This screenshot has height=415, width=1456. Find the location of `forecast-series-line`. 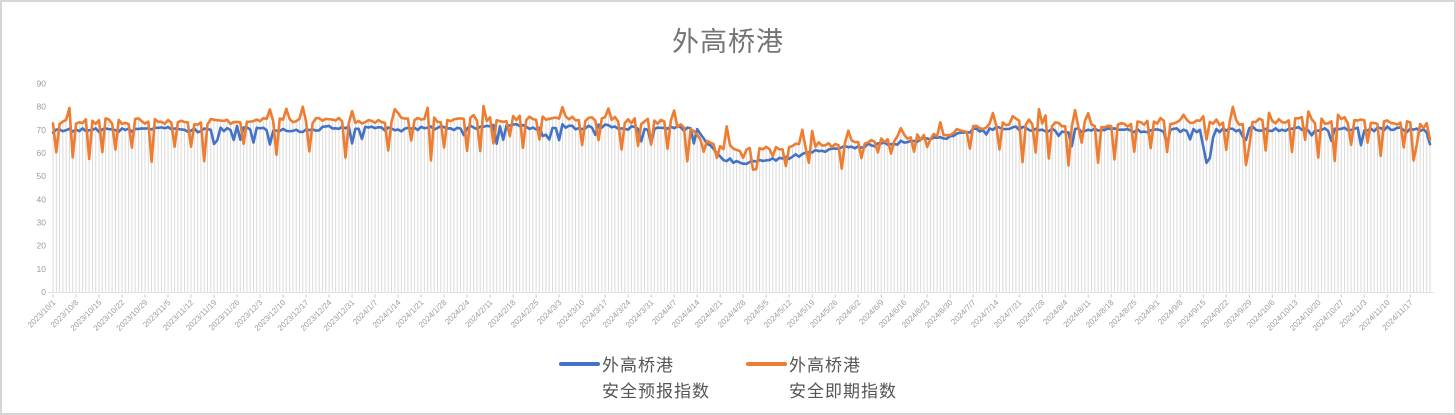

forecast-series-line is located at coordinates (741, 144).